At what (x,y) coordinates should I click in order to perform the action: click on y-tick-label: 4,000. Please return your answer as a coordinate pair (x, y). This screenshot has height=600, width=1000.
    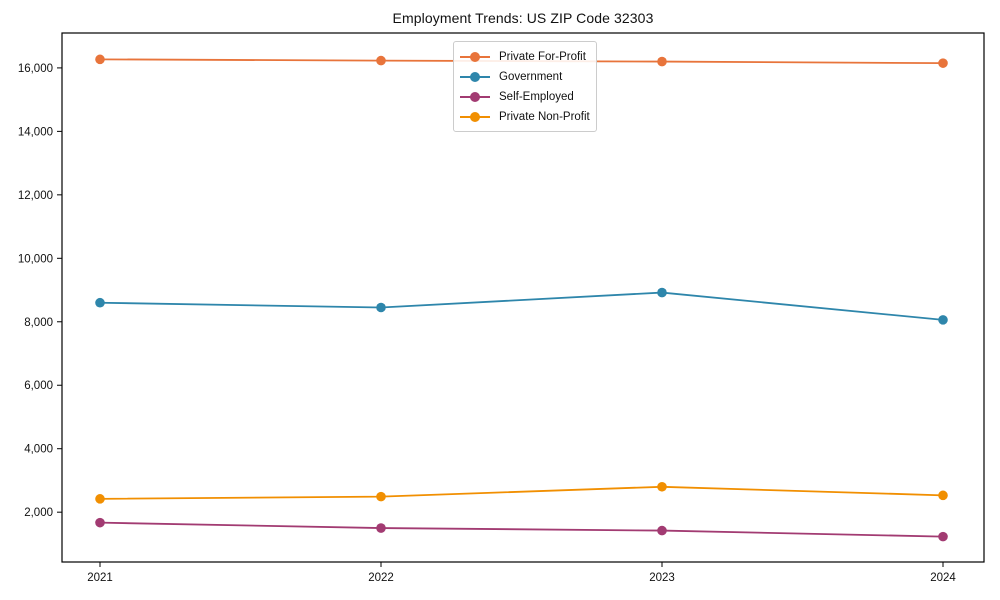
    Looking at the image, I should click on (38, 450).